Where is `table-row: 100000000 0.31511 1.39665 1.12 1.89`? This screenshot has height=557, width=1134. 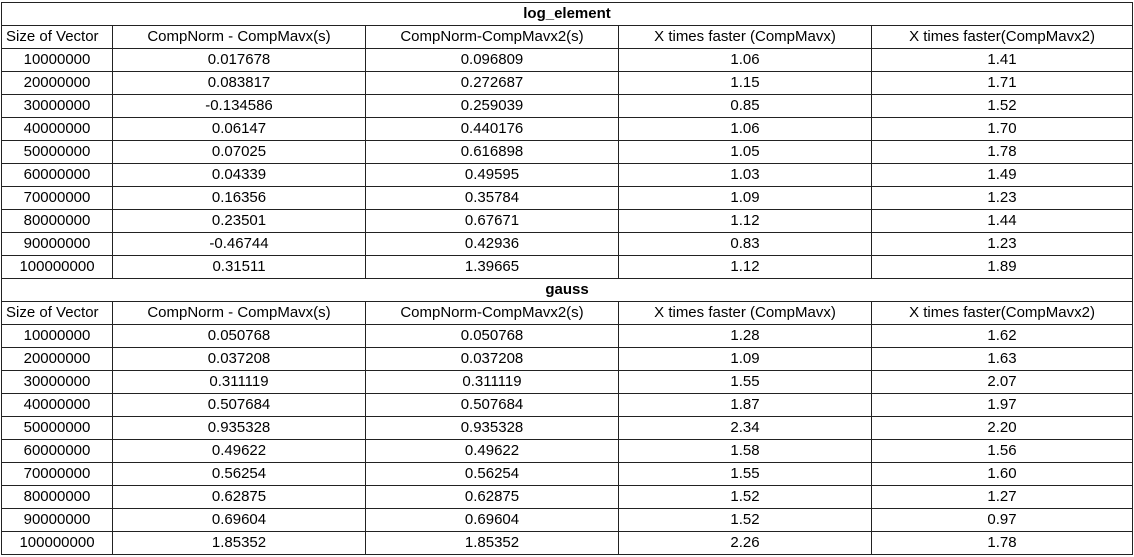 table-row: 100000000 0.31511 1.39665 1.12 1.89 is located at coordinates (567, 267).